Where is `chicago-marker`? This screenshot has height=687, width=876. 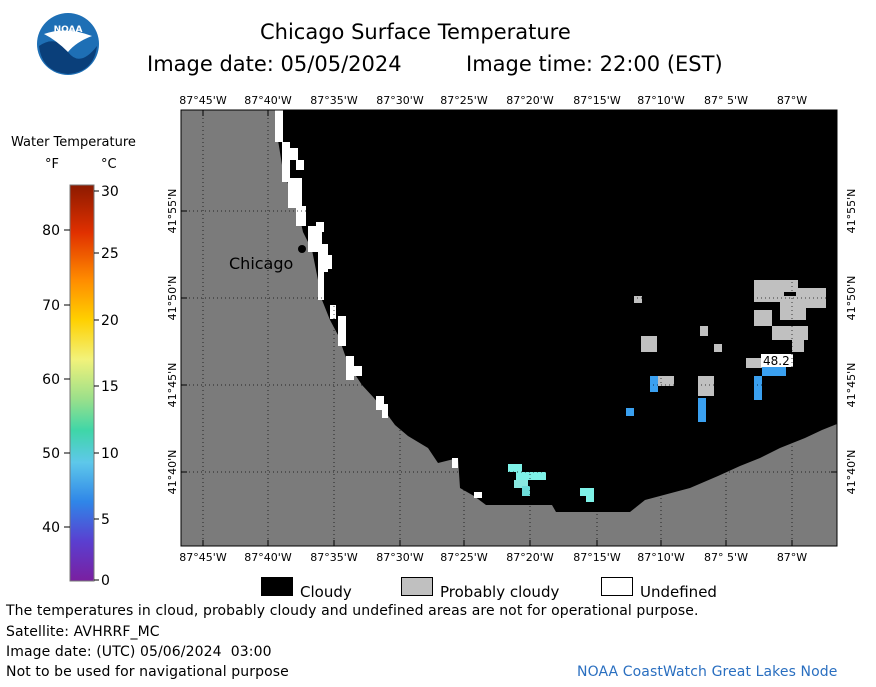
chicago-marker is located at coordinates (302, 249).